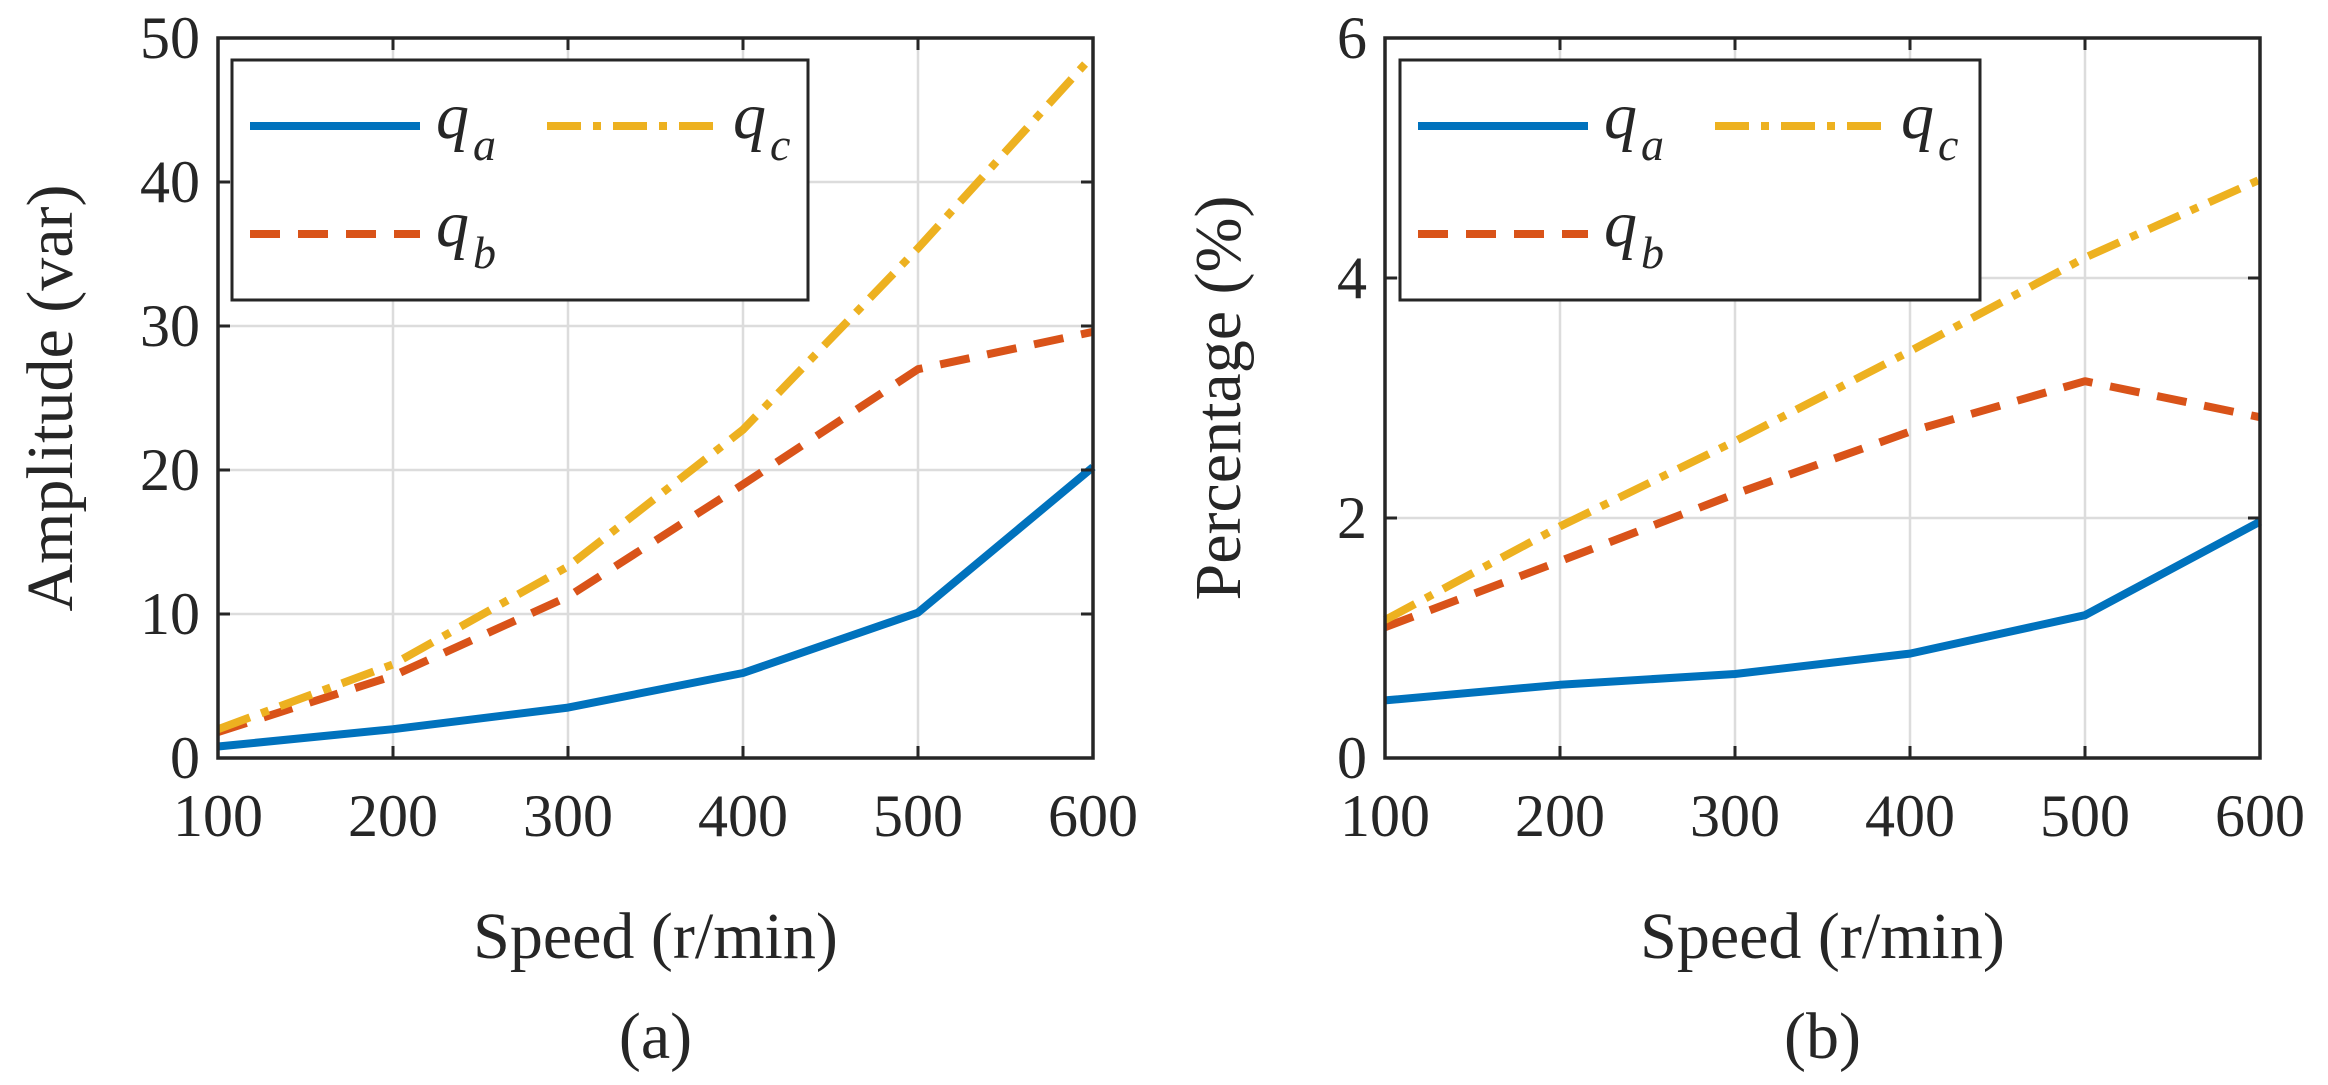 The image size is (2328, 1085). I want to click on subfigure-caption: (b), so click(1822, 1036).